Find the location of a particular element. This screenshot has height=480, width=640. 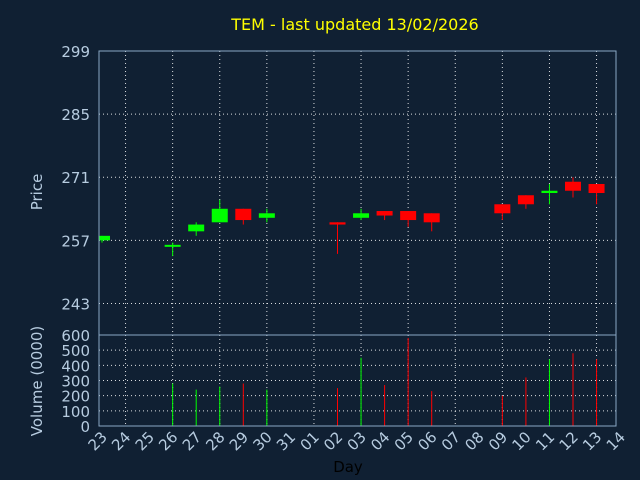

day-tick-label: 08 is located at coordinates (474, 441).